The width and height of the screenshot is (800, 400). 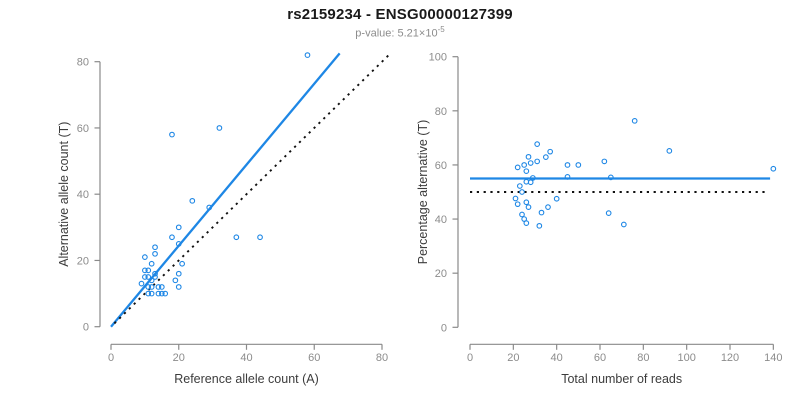 What do you see at coordinates (730, 358) in the screenshot?
I see `x-tick-label: 120` at bounding box center [730, 358].